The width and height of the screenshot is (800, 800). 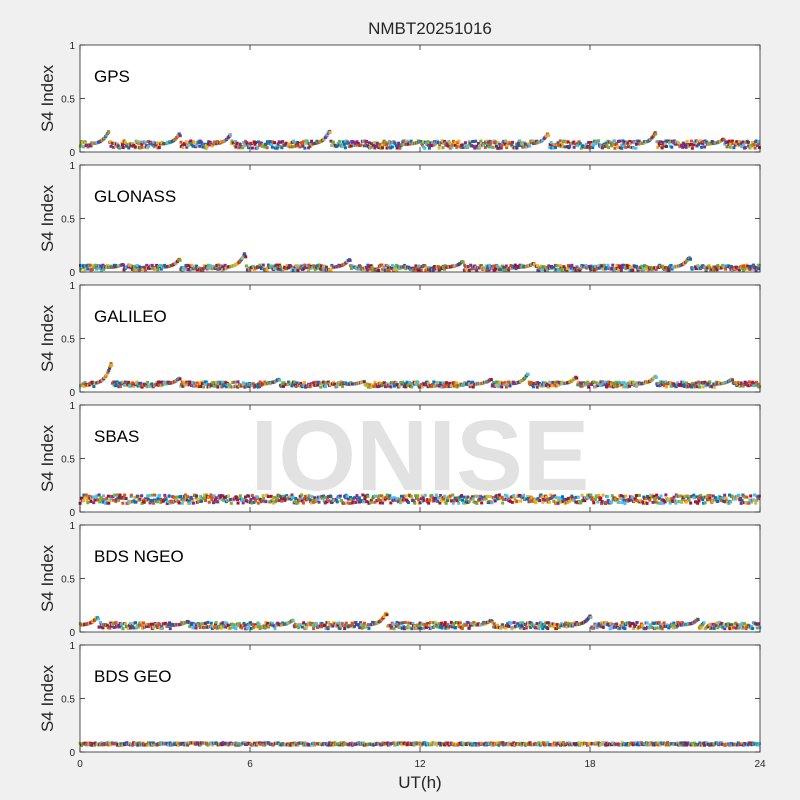 What do you see at coordinates (68, 580) in the screenshot?
I see `y-tick-label: 0.5` at bounding box center [68, 580].